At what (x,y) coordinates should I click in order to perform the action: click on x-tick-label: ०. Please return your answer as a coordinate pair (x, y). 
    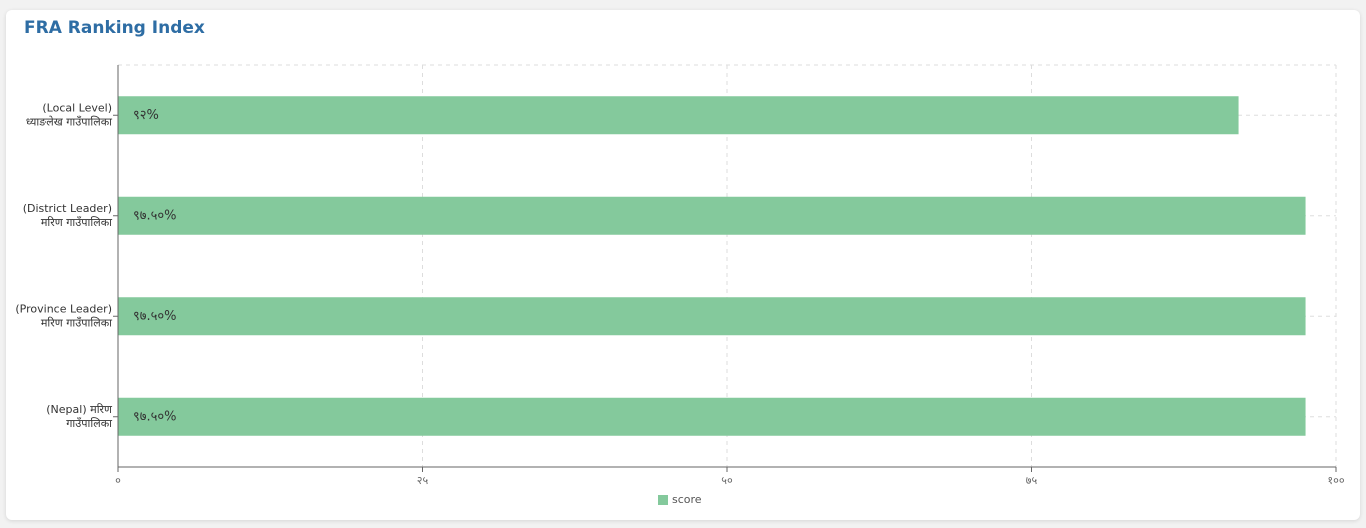
    Looking at the image, I should click on (118, 480).